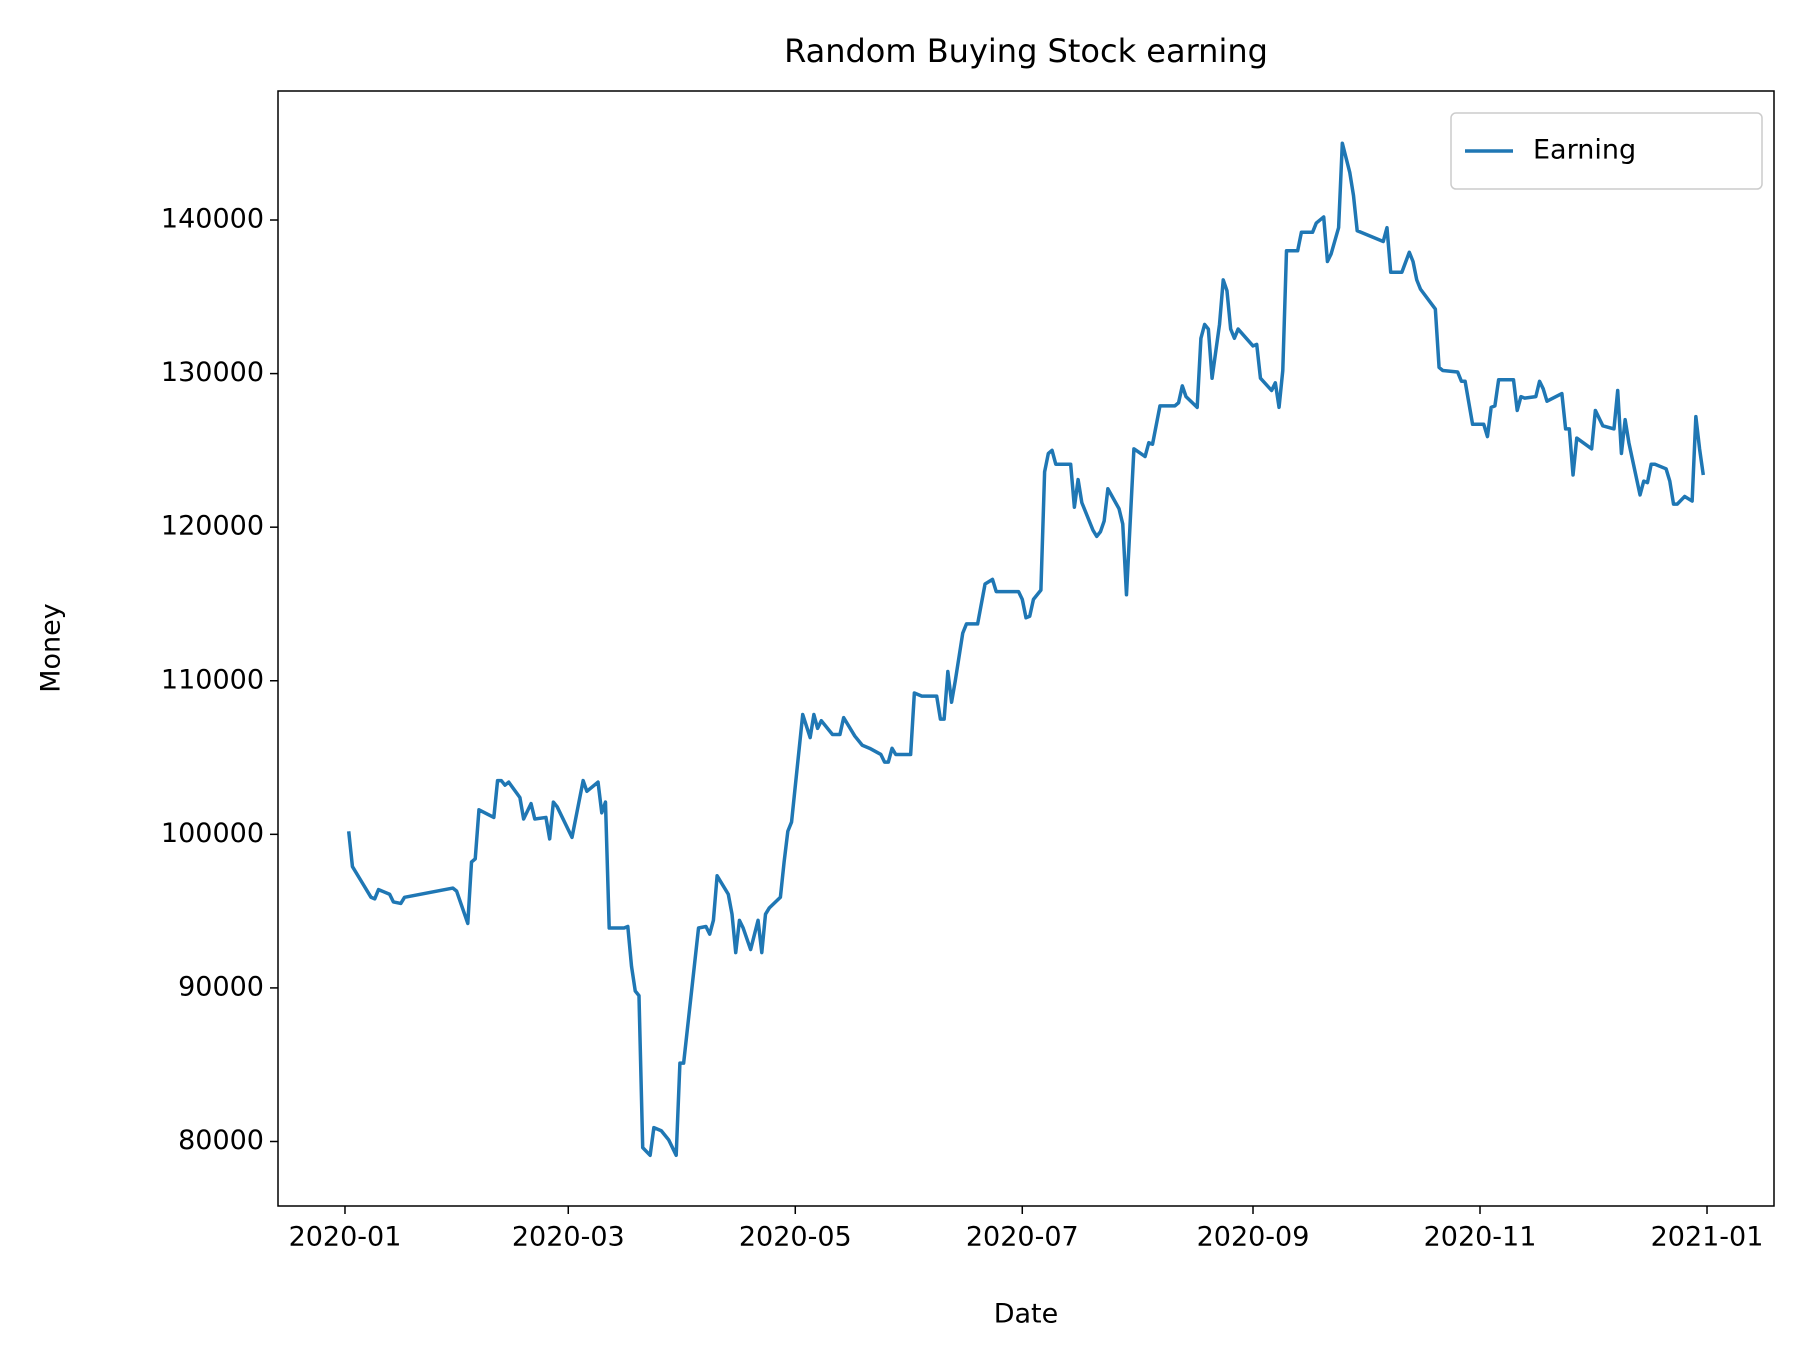  I want to click on x-tick-label: 2020-11, so click(1480, 1237).